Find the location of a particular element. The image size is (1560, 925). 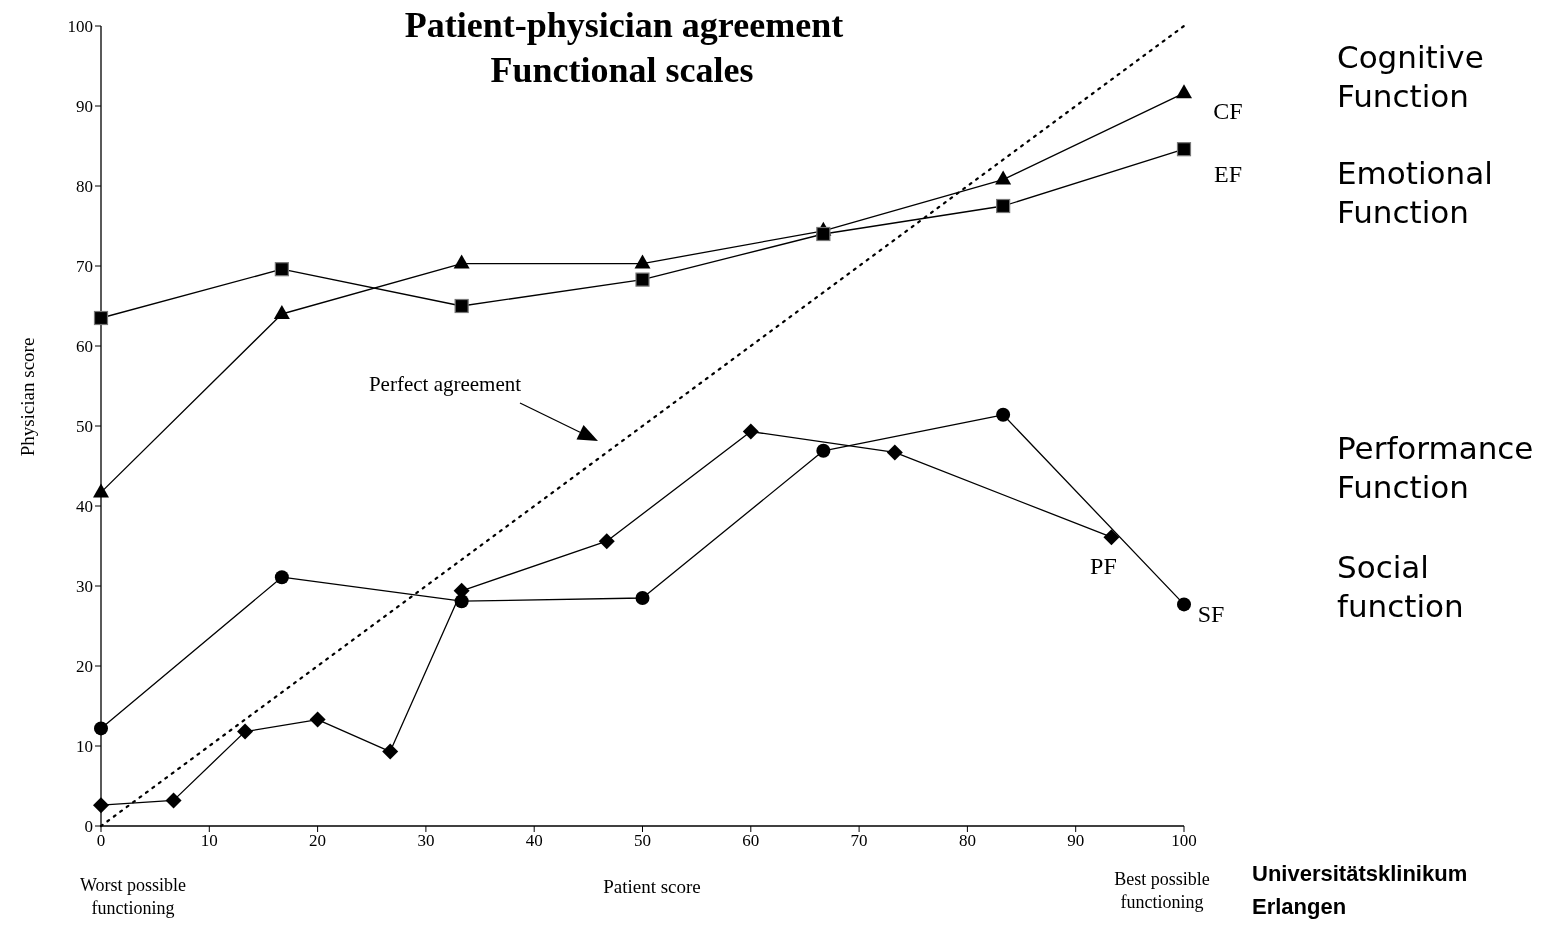

text: Worst possible functioning is located at coordinates (133, 897).